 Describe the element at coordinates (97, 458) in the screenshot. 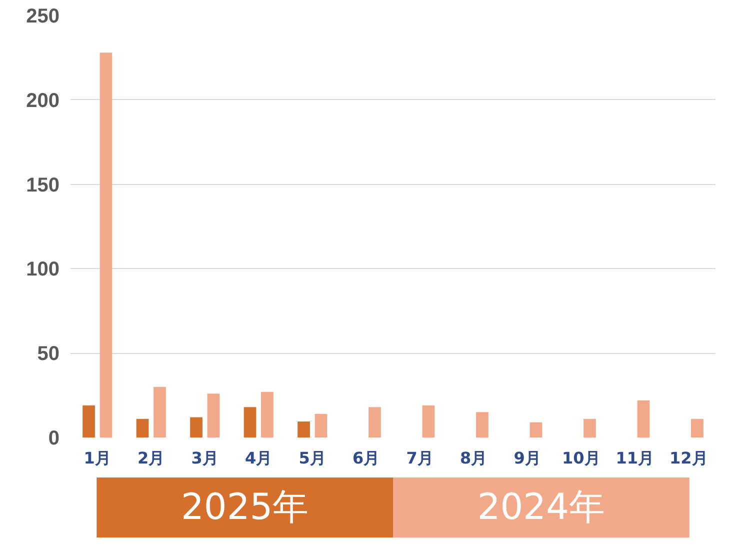

I see `x-tick-label: 1月` at that location.